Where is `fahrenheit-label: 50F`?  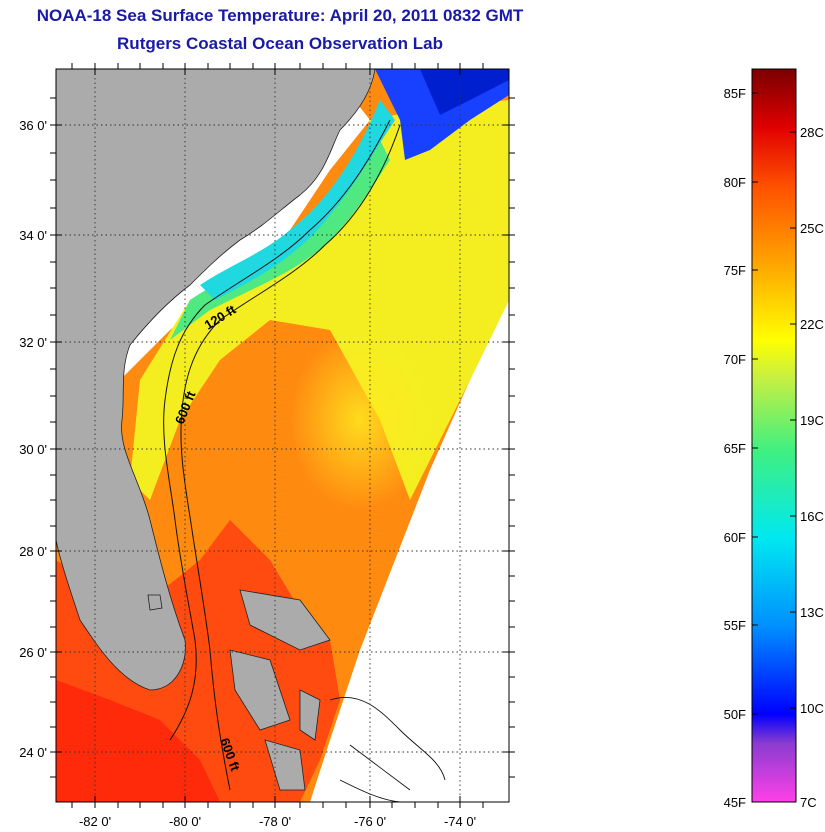
fahrenheit-label: 50F is located at coordinates (735, 714).